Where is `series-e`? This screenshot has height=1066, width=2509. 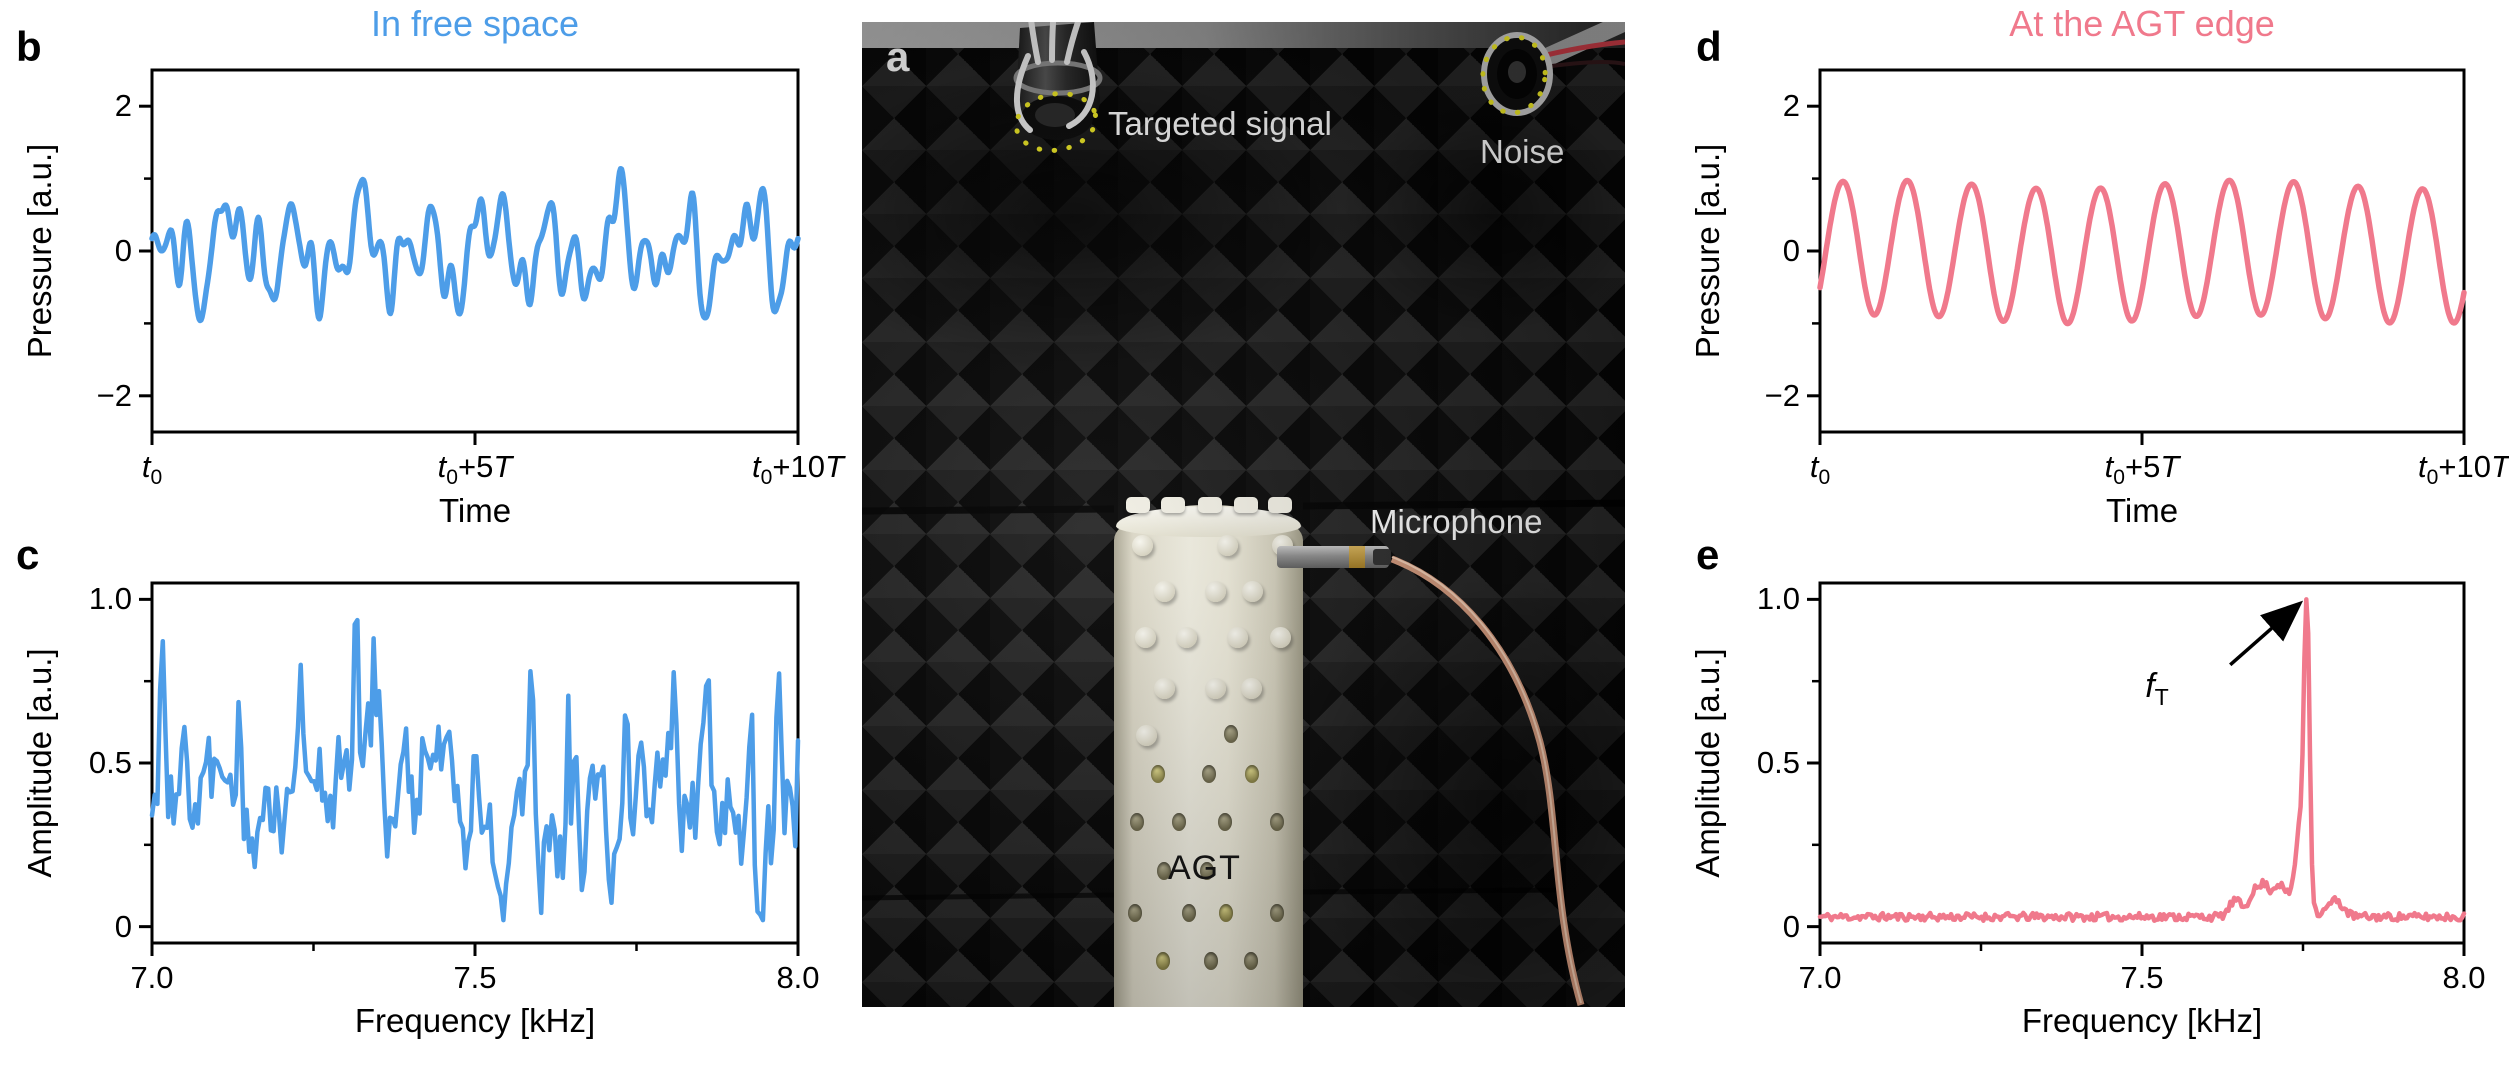 series-e is located at coordinates (2142, 760).